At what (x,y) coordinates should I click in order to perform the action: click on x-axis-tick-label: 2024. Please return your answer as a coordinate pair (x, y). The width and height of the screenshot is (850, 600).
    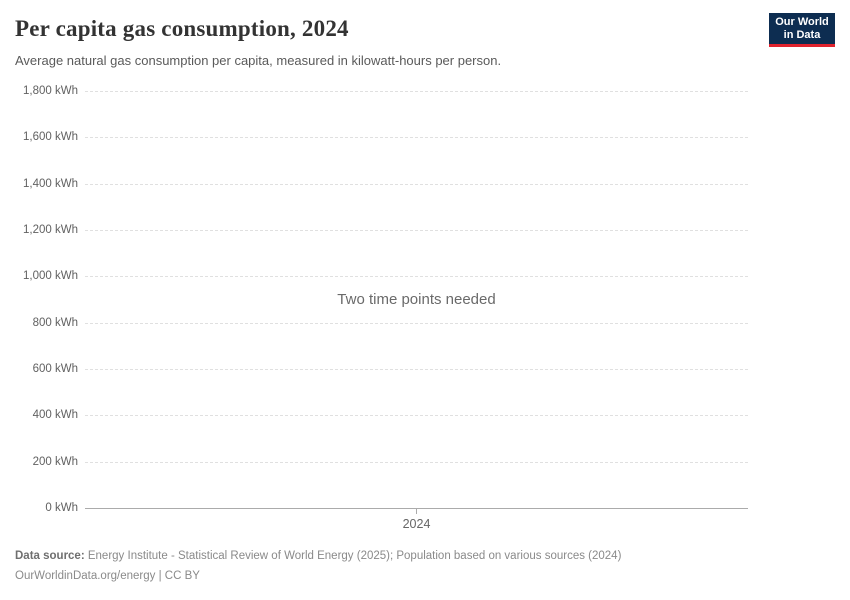
    Looking at the image, I should click on (416, 524).